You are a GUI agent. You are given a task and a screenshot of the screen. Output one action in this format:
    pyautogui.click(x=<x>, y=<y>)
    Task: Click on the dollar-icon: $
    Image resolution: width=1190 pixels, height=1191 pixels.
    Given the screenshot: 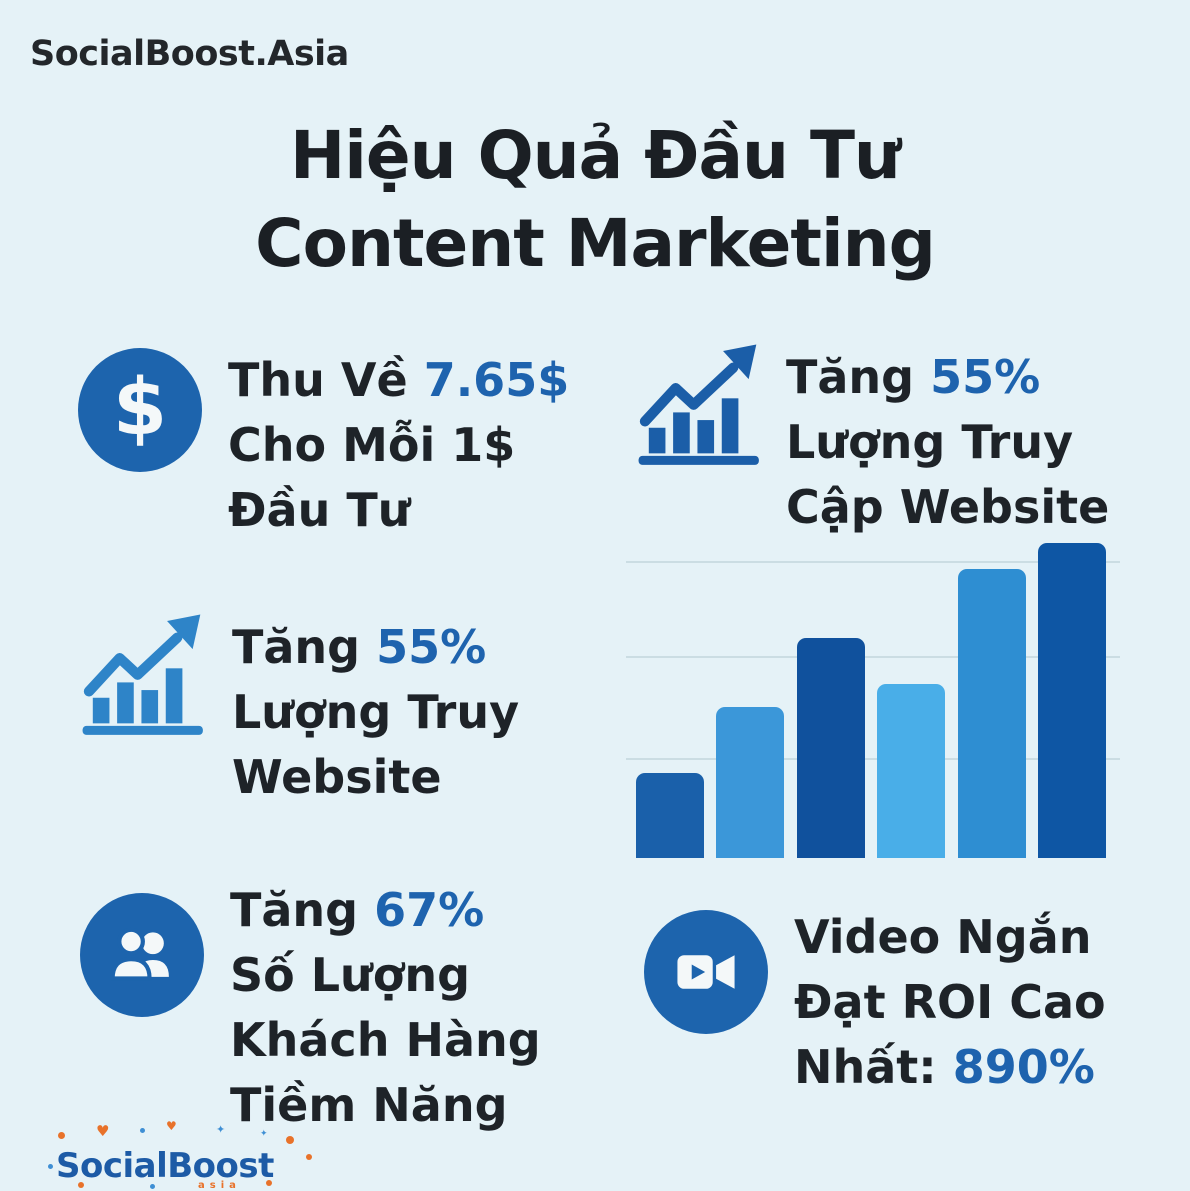 What is the action you would take?
    pyautogui.click(x=140, y=410)
    